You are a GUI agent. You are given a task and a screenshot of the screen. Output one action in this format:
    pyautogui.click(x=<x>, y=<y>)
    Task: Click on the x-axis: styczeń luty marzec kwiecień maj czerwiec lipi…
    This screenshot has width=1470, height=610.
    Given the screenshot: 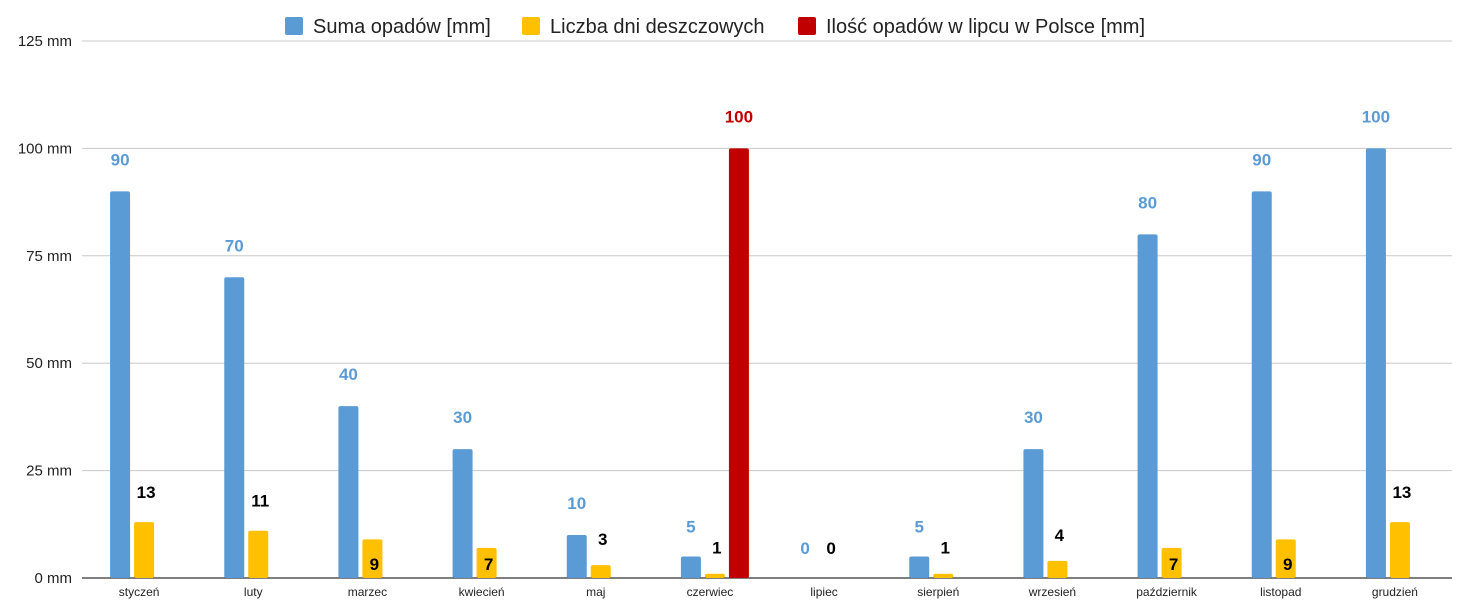 What is the action you would take?
    pyautogui.click(x=768, y=592)
    